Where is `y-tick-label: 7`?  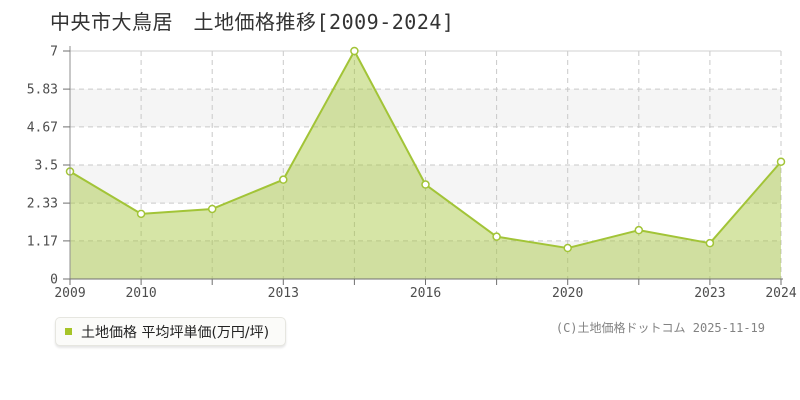
y-tick-label: 7 is located at coordinates (54, 52).